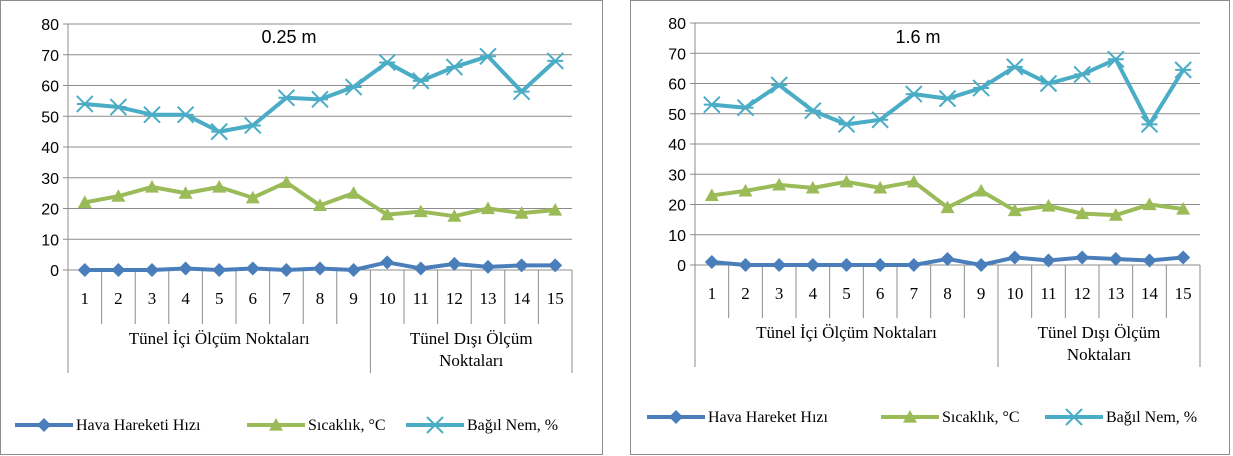  What do you see at coordinates (981, 417) in the screenshot?
I see `legend-label: Sıcaklık, °C` at bounding box center [981, 417].